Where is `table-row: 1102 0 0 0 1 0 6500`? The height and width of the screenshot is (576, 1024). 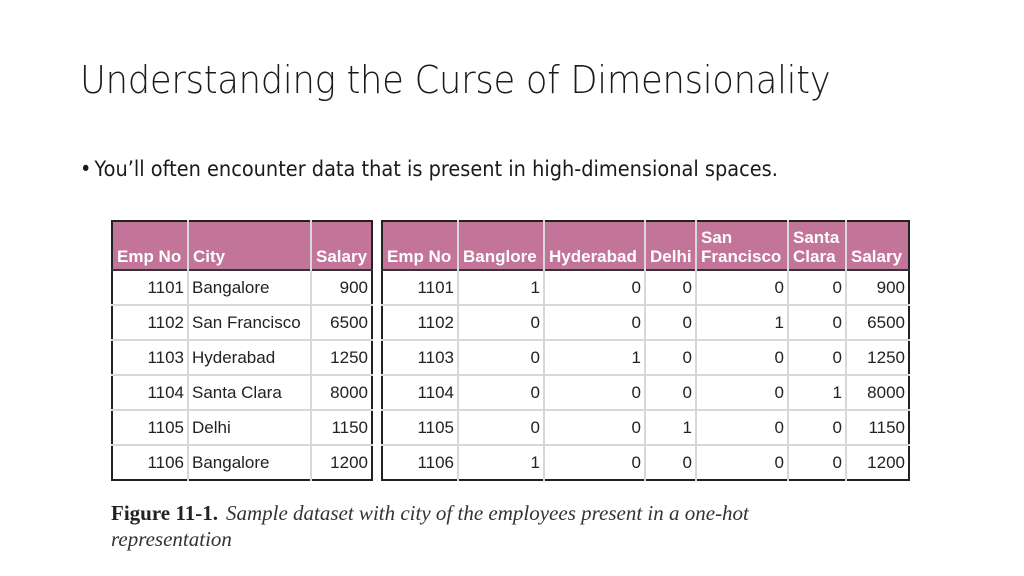 table-row: 1102 0 0 0 1 0 6500 is located at coordinates (645, 322).